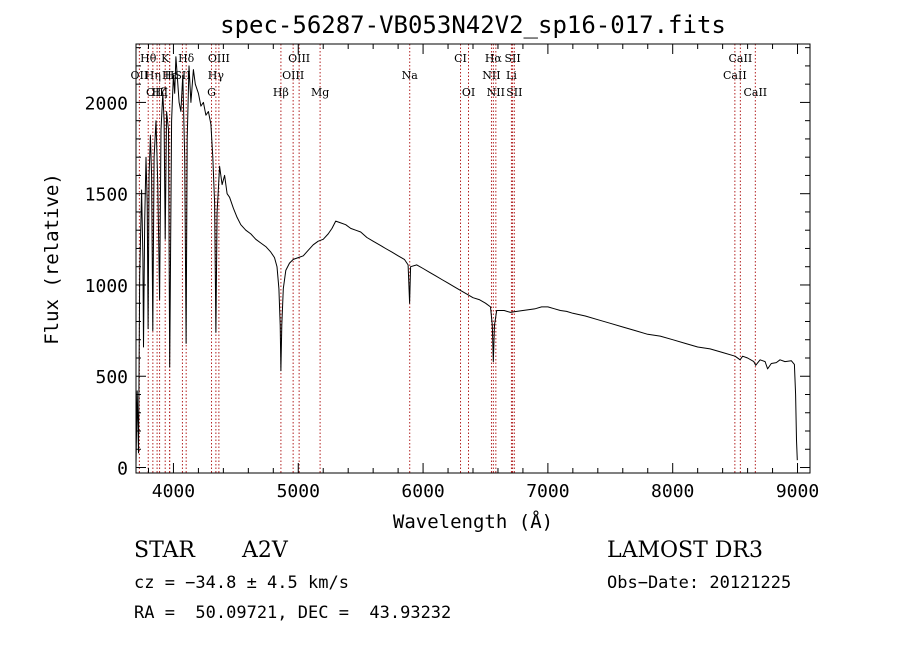 This screenshot has height=649, width=900. Describe the element at coordinates (473, 25) in the screenshot. I see `chart-title: spec-56287-VB053N42V2_sp16-017.fits` at that location.